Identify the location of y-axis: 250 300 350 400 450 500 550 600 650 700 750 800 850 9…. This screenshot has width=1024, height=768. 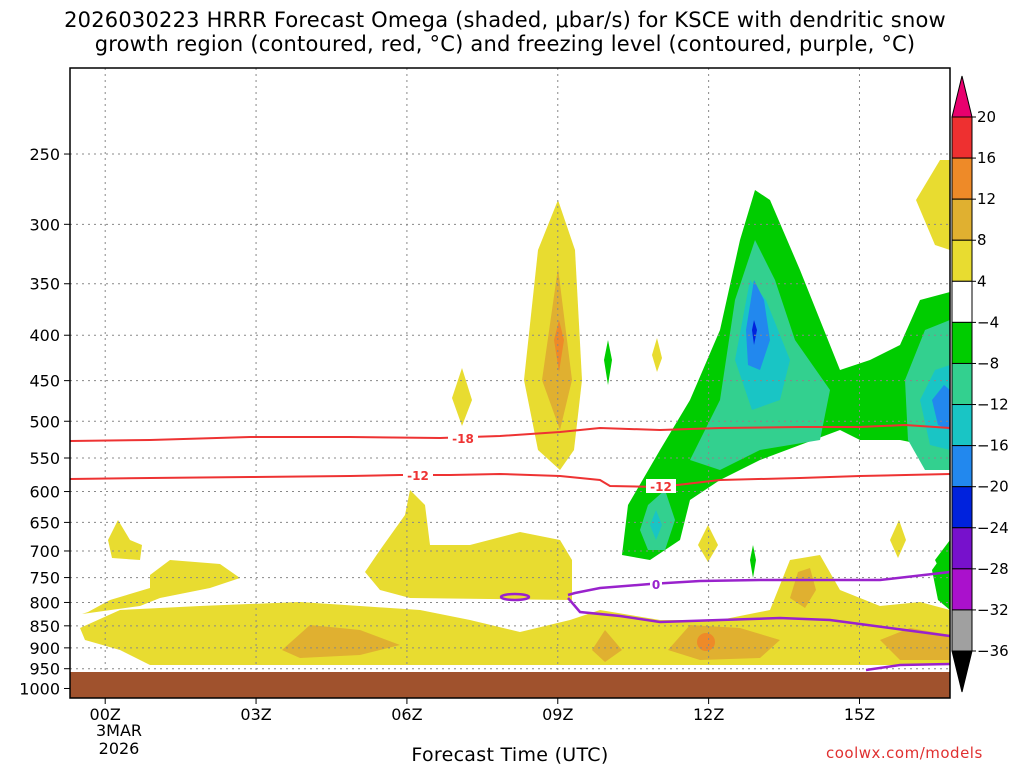
(44, 421).